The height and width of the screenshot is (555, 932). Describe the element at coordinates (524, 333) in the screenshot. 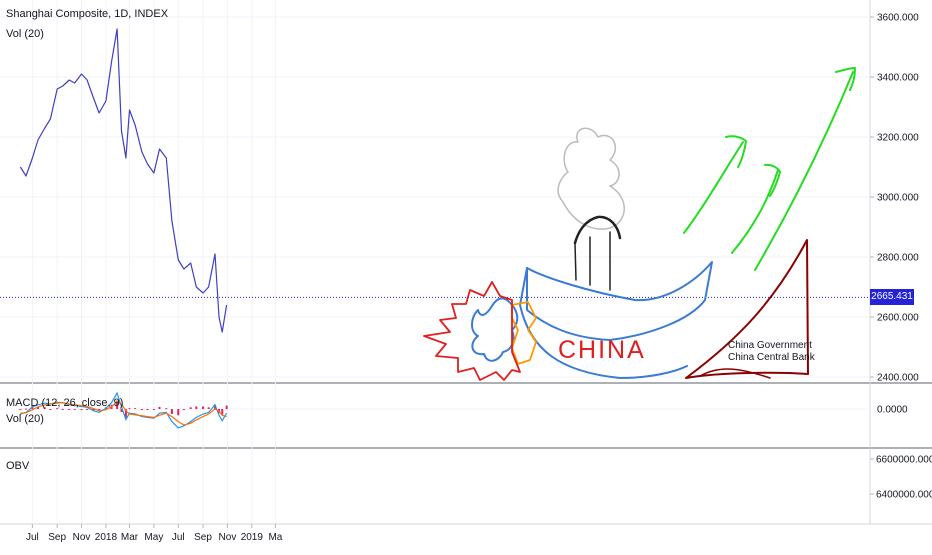

I see `engine-drawing` at that location.